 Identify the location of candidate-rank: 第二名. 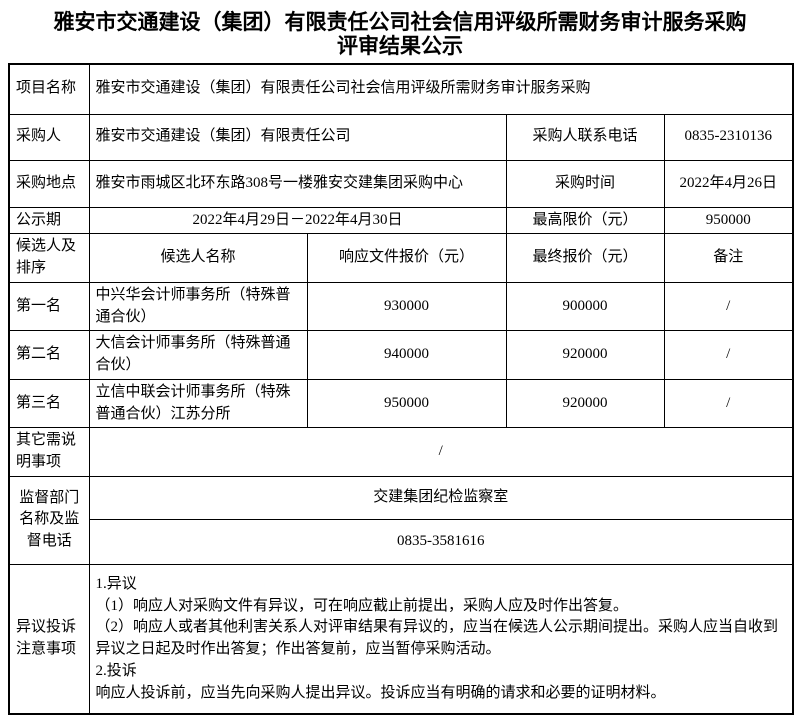
(49, 355).